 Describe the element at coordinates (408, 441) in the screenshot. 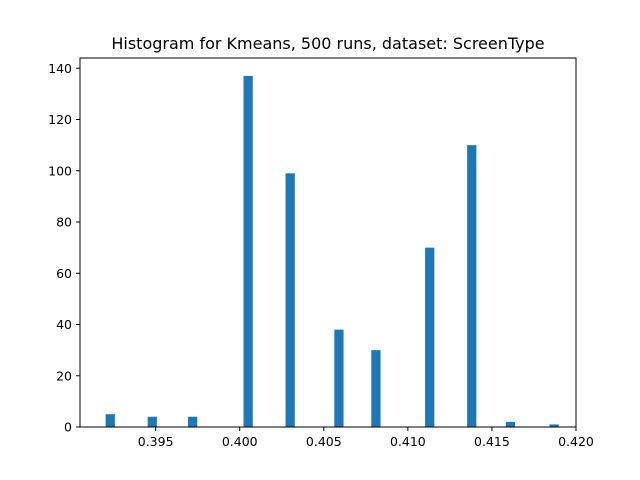

I see `x-tick-label-3: 0.410` at that location.